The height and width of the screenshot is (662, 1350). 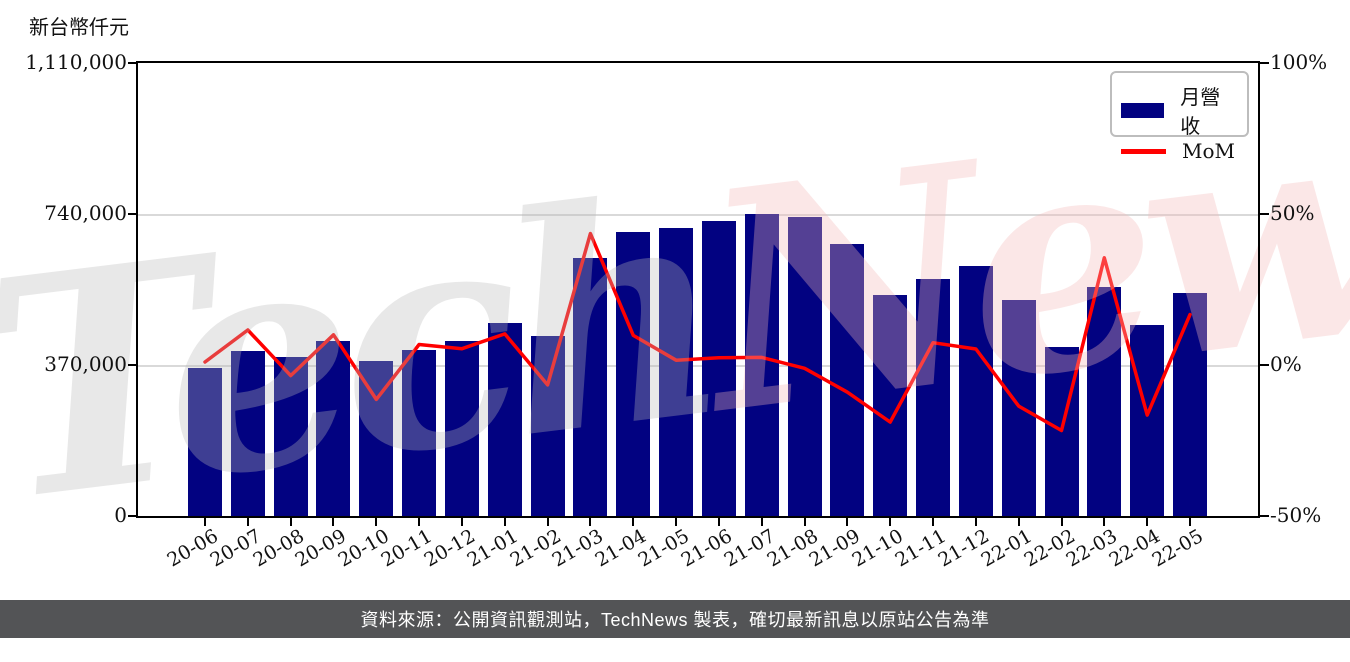 I want to click on legend: 月營收 MoM, so click(x=1179, y=117).